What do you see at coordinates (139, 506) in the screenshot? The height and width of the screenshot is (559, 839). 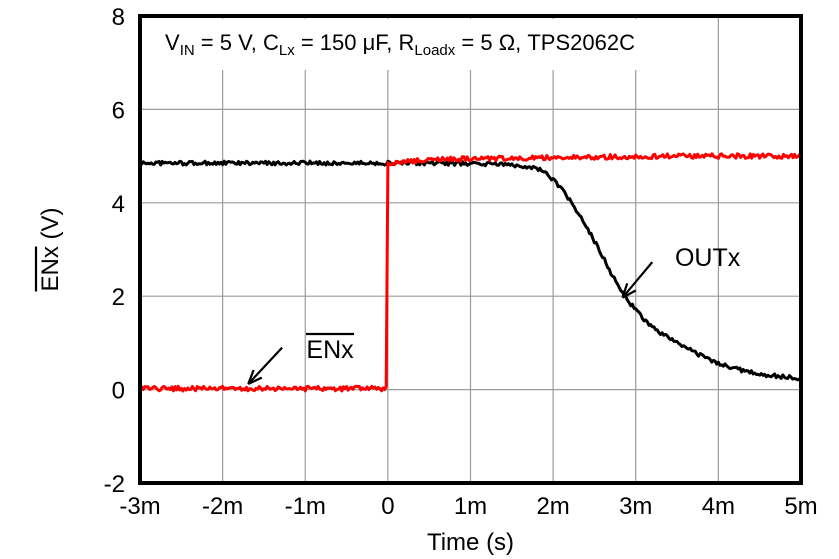 I see `x-tick-label: -3m` at bounding box center [139, 506].